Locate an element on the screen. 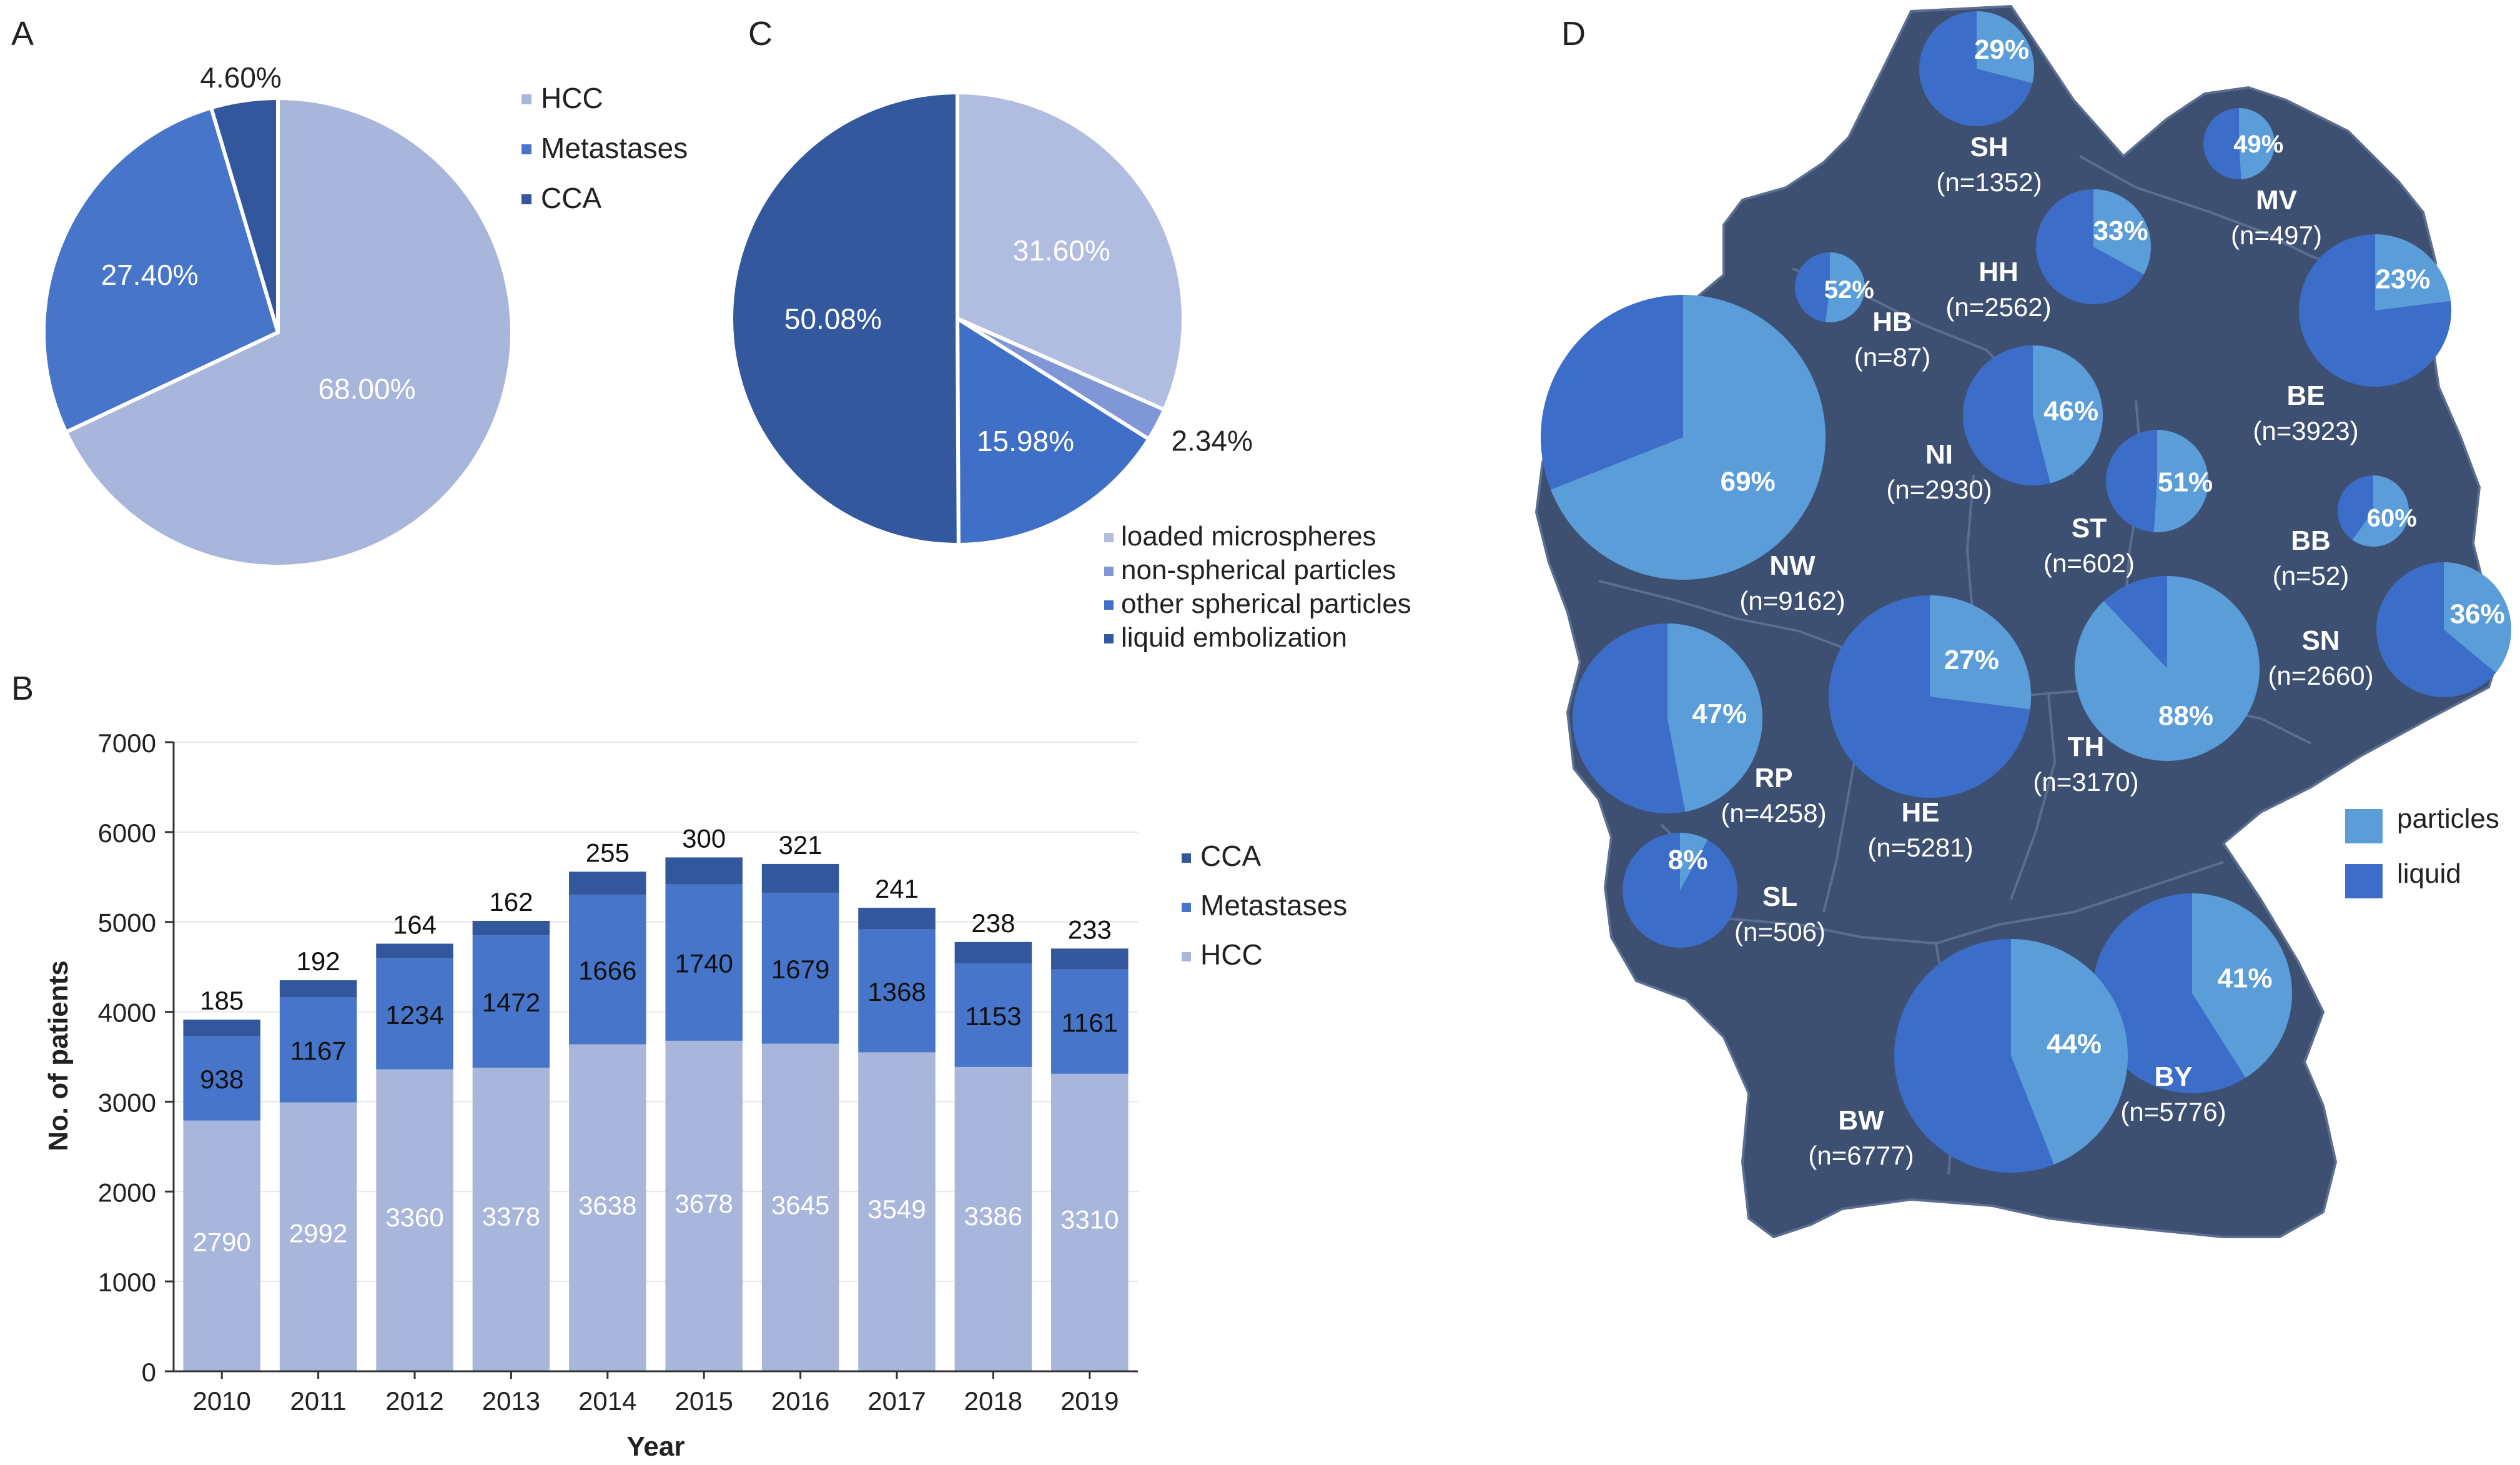  legend-c-swatch-non-spherical-particles is located at coordinates (1109, 571).